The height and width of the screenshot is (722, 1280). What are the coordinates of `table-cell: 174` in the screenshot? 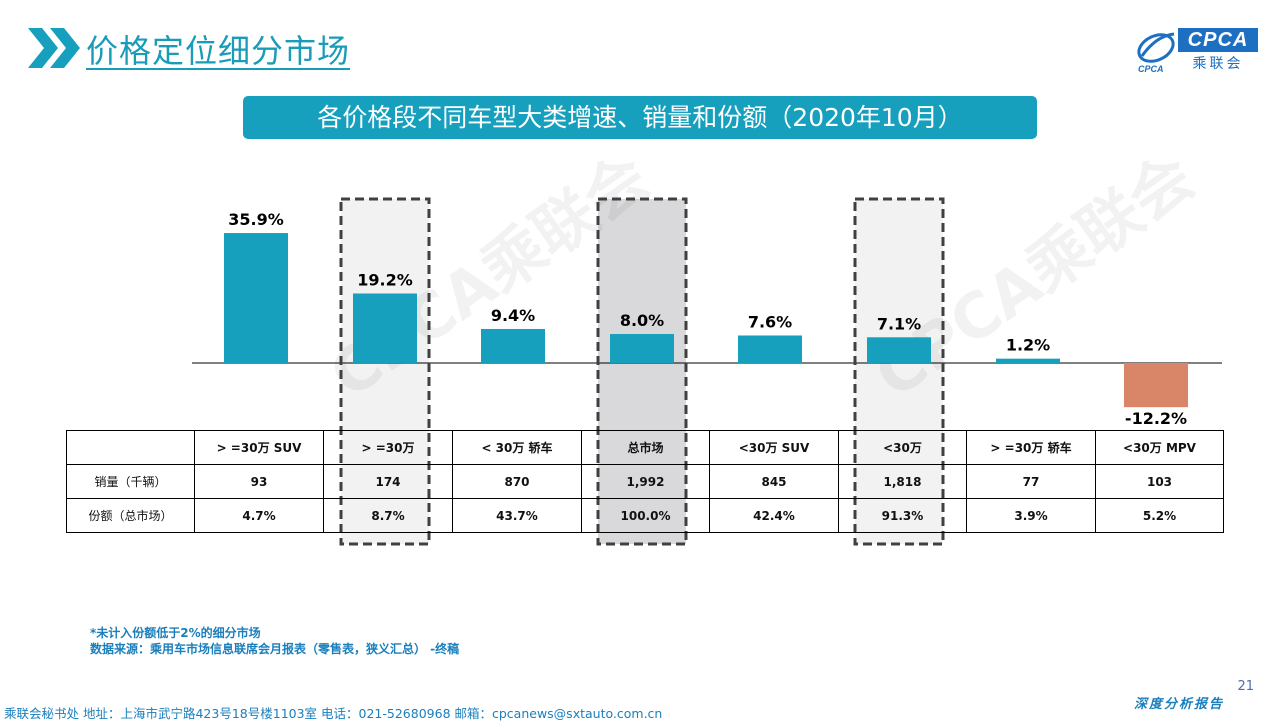 It's located at (388, 481).